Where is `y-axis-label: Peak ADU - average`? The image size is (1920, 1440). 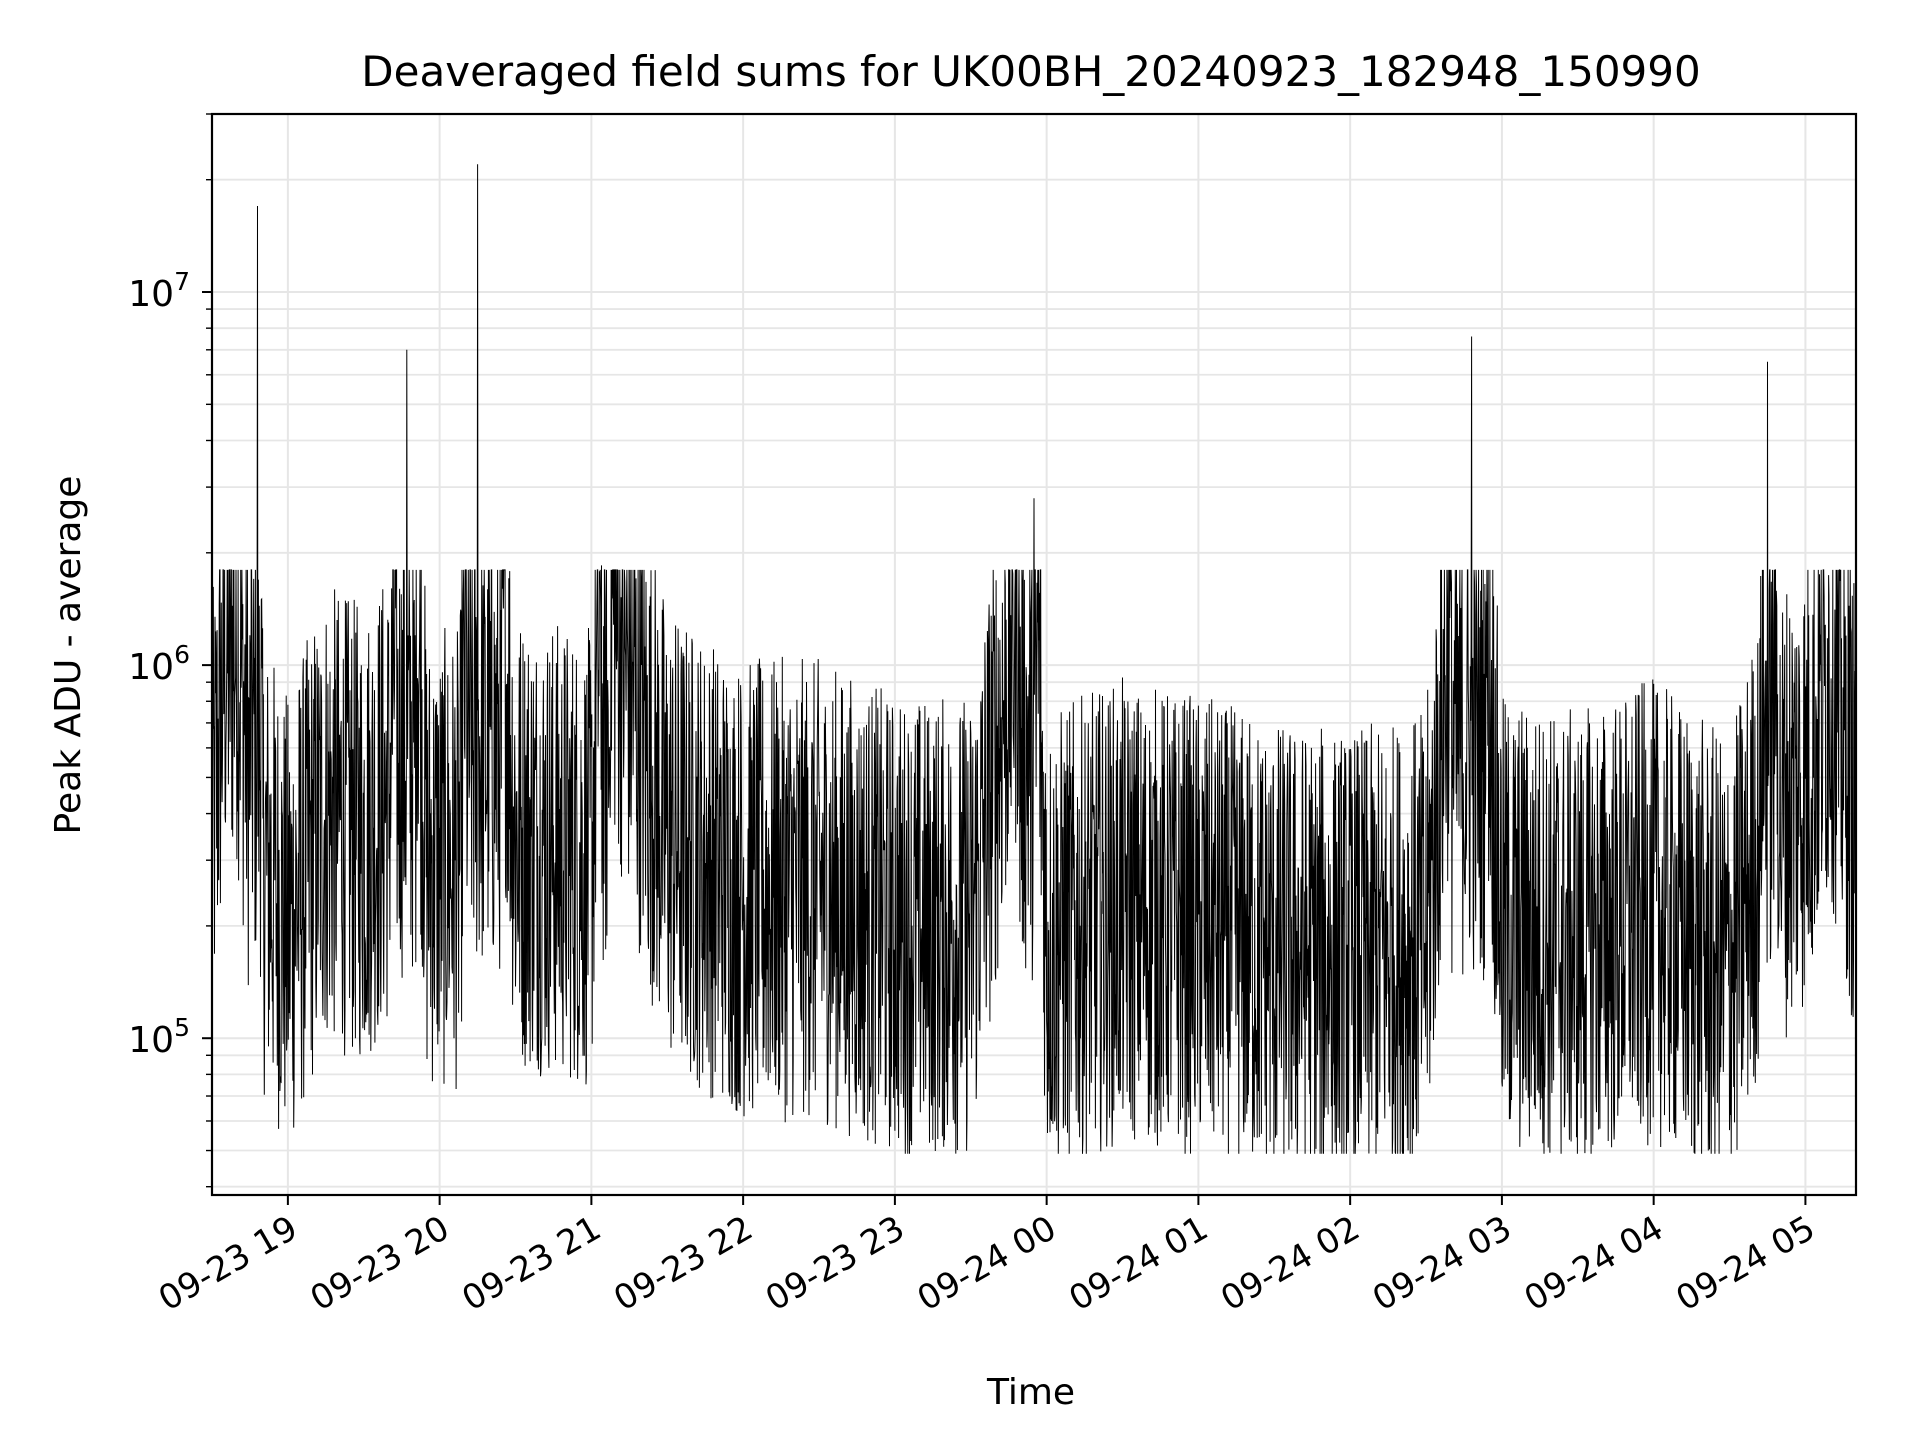
y-axis-label: Peak ADU - average is located at coordinates (68, 655).